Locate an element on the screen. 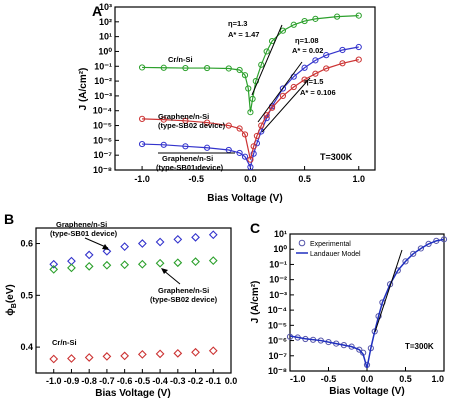 The height and width of the screenshot is (400, 450). panel-a-y-tick-label: 10⁻¹ is located at coordinates (103, 66).